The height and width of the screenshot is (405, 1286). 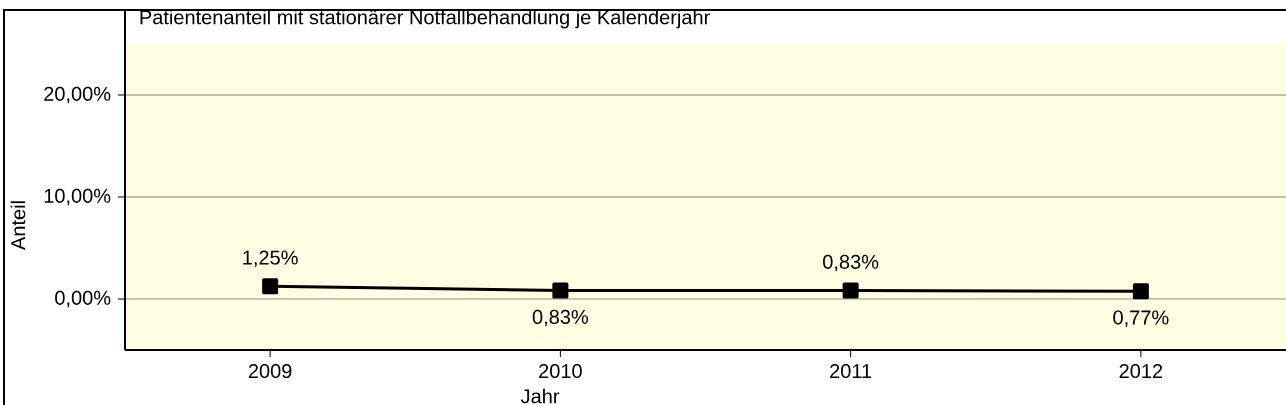 I want to click on x-tick-label: 2009, so click(x=270, y=371).